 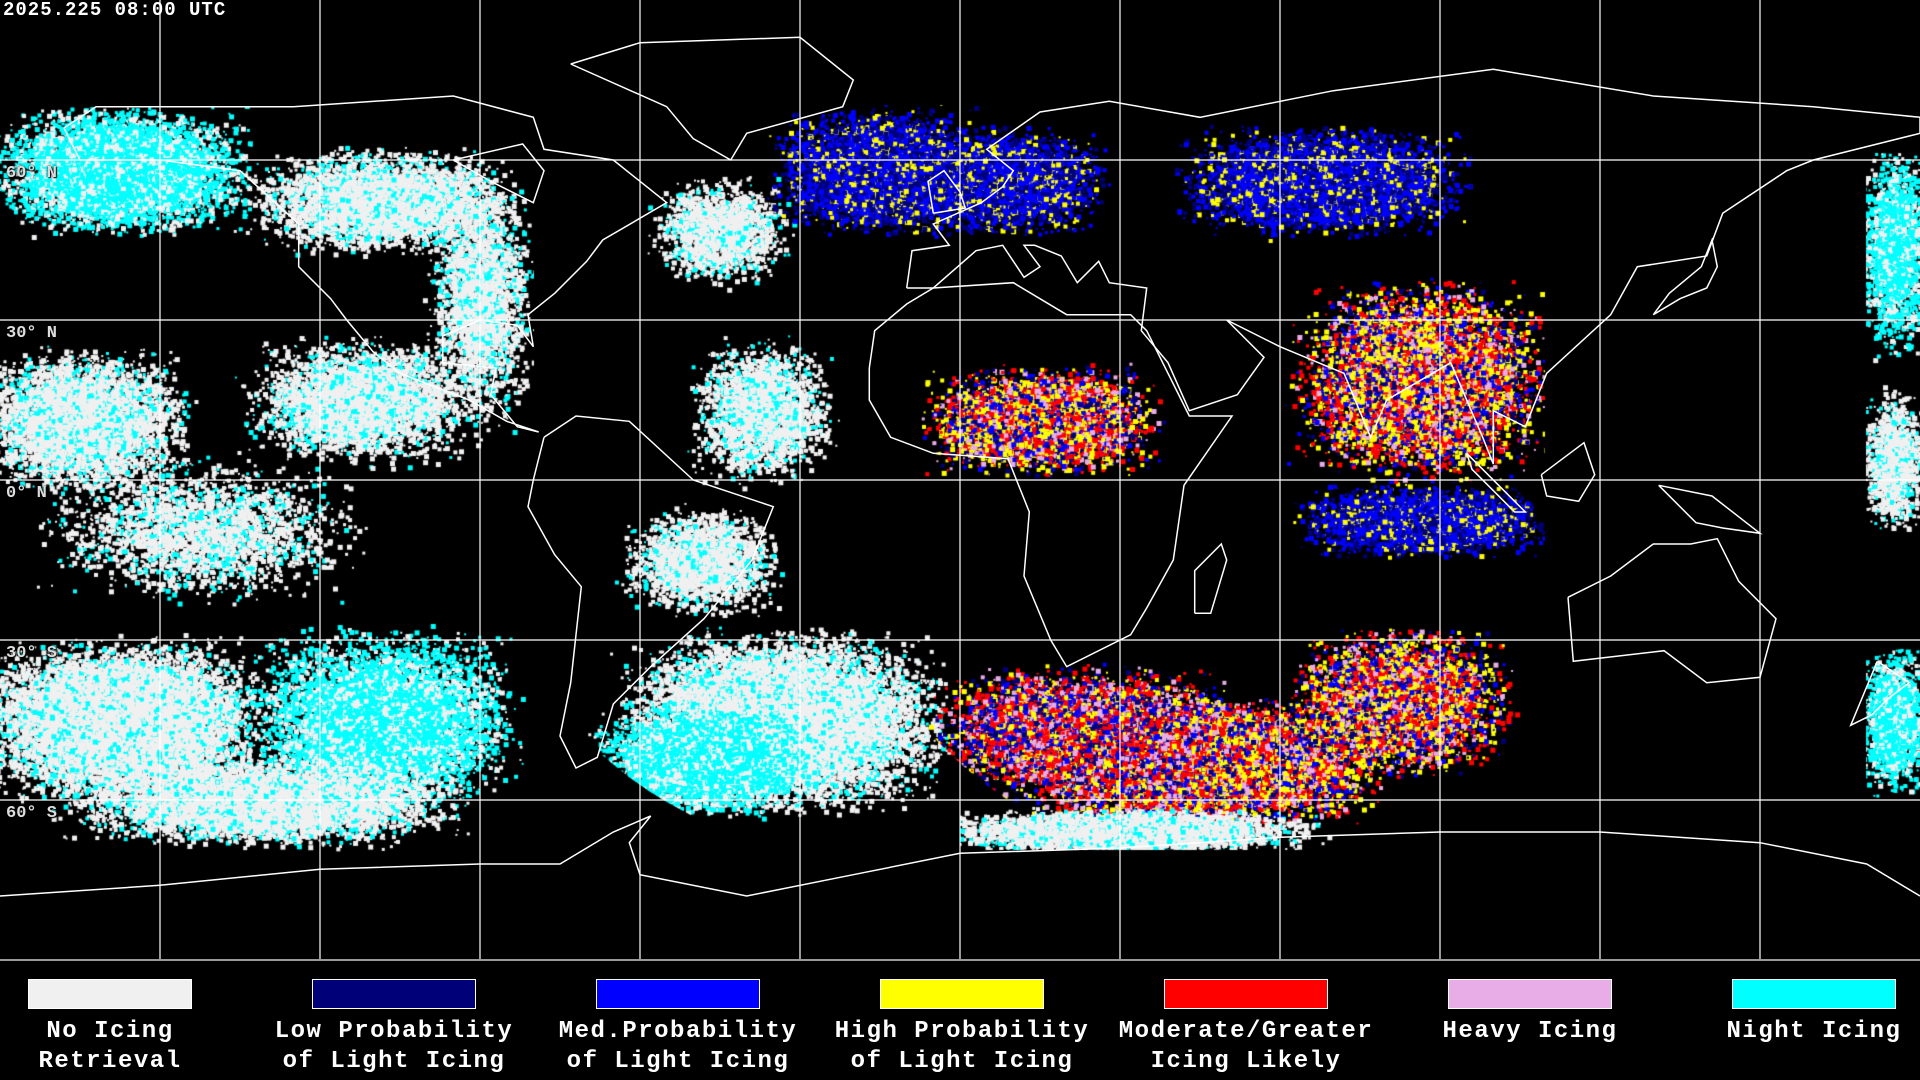 I want to click on coastline-south-america, so click(x=651, y=592).